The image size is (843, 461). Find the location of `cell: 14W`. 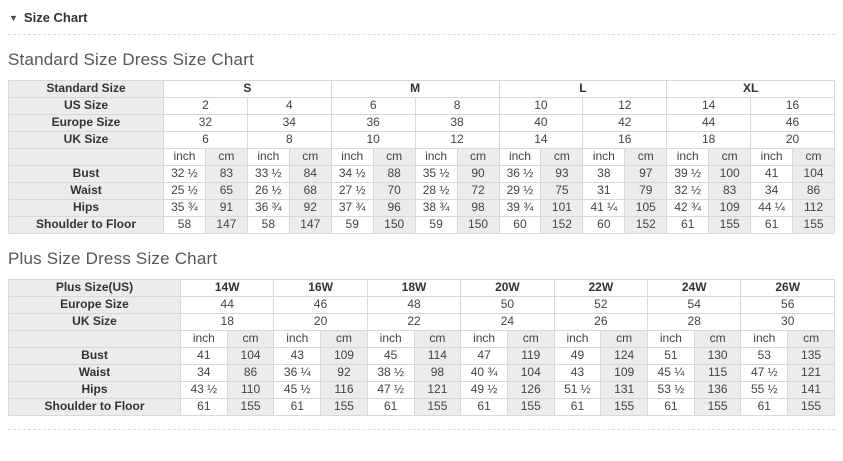

cell: 14W is located at coordinates (227, 288).